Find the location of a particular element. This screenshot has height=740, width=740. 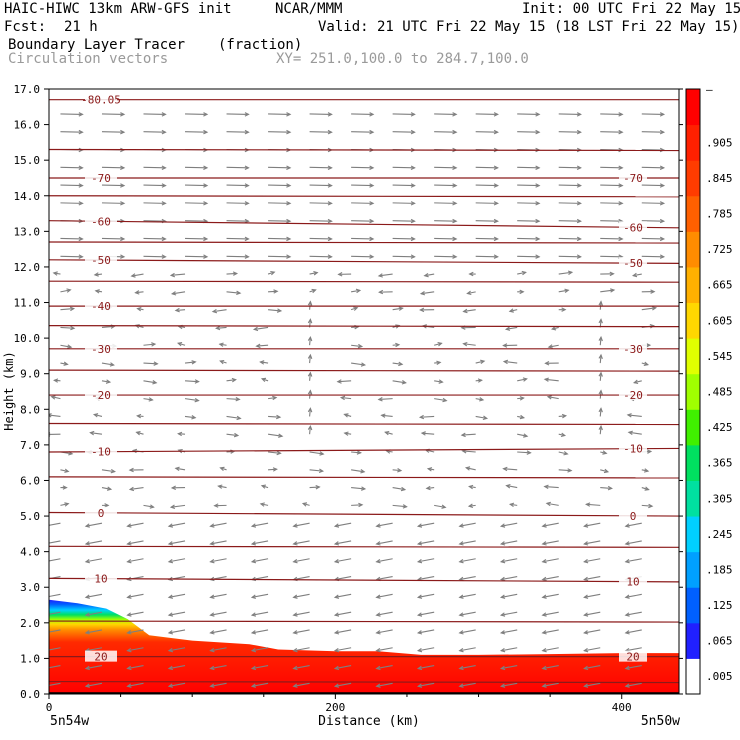

isotherm-line is located at coordinates (364, 224).